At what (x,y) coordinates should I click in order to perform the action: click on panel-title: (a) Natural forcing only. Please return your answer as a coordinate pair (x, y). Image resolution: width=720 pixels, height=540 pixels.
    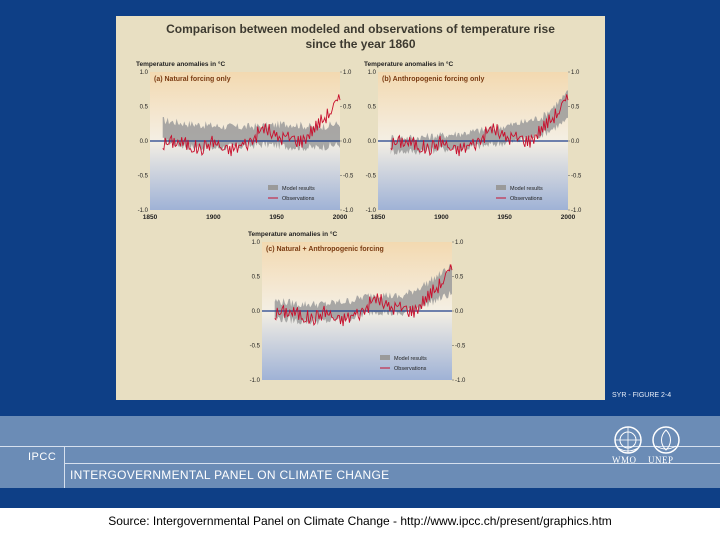
    Looking at the image, I should click on (192, 79).